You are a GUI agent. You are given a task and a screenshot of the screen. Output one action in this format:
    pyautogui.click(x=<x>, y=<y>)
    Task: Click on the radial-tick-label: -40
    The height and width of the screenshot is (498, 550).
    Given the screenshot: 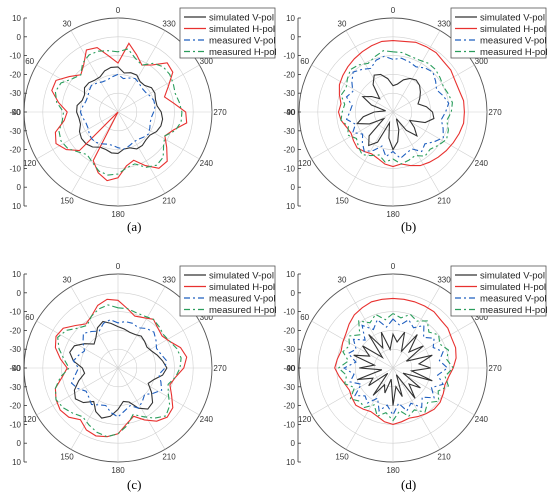 What is the action you would take?
    pyautogui.click(x=15, y=368)
    